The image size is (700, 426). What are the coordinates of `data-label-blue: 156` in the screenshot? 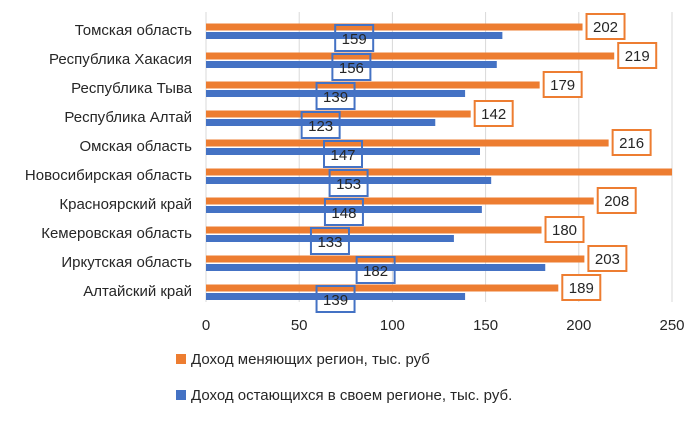 It's located at (351, 68).